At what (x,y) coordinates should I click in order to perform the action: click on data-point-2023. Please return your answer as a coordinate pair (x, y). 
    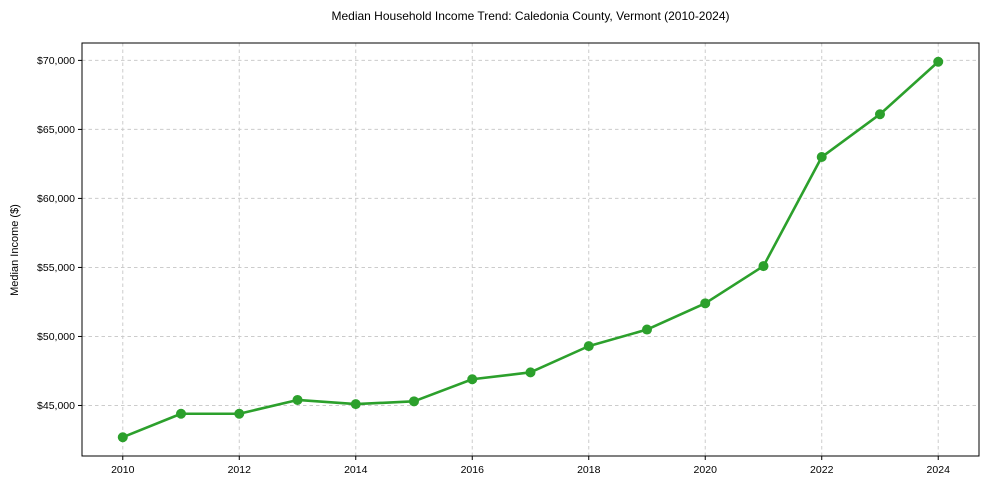
    Looking at the image, I should click on (879, 114).